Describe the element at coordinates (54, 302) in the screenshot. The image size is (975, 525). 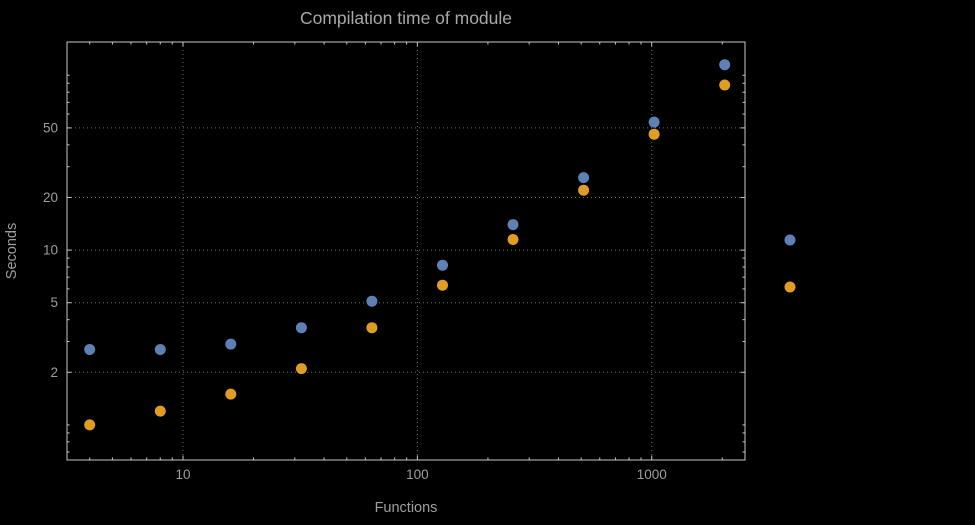
I see `y-tick-label: 5` at that location.